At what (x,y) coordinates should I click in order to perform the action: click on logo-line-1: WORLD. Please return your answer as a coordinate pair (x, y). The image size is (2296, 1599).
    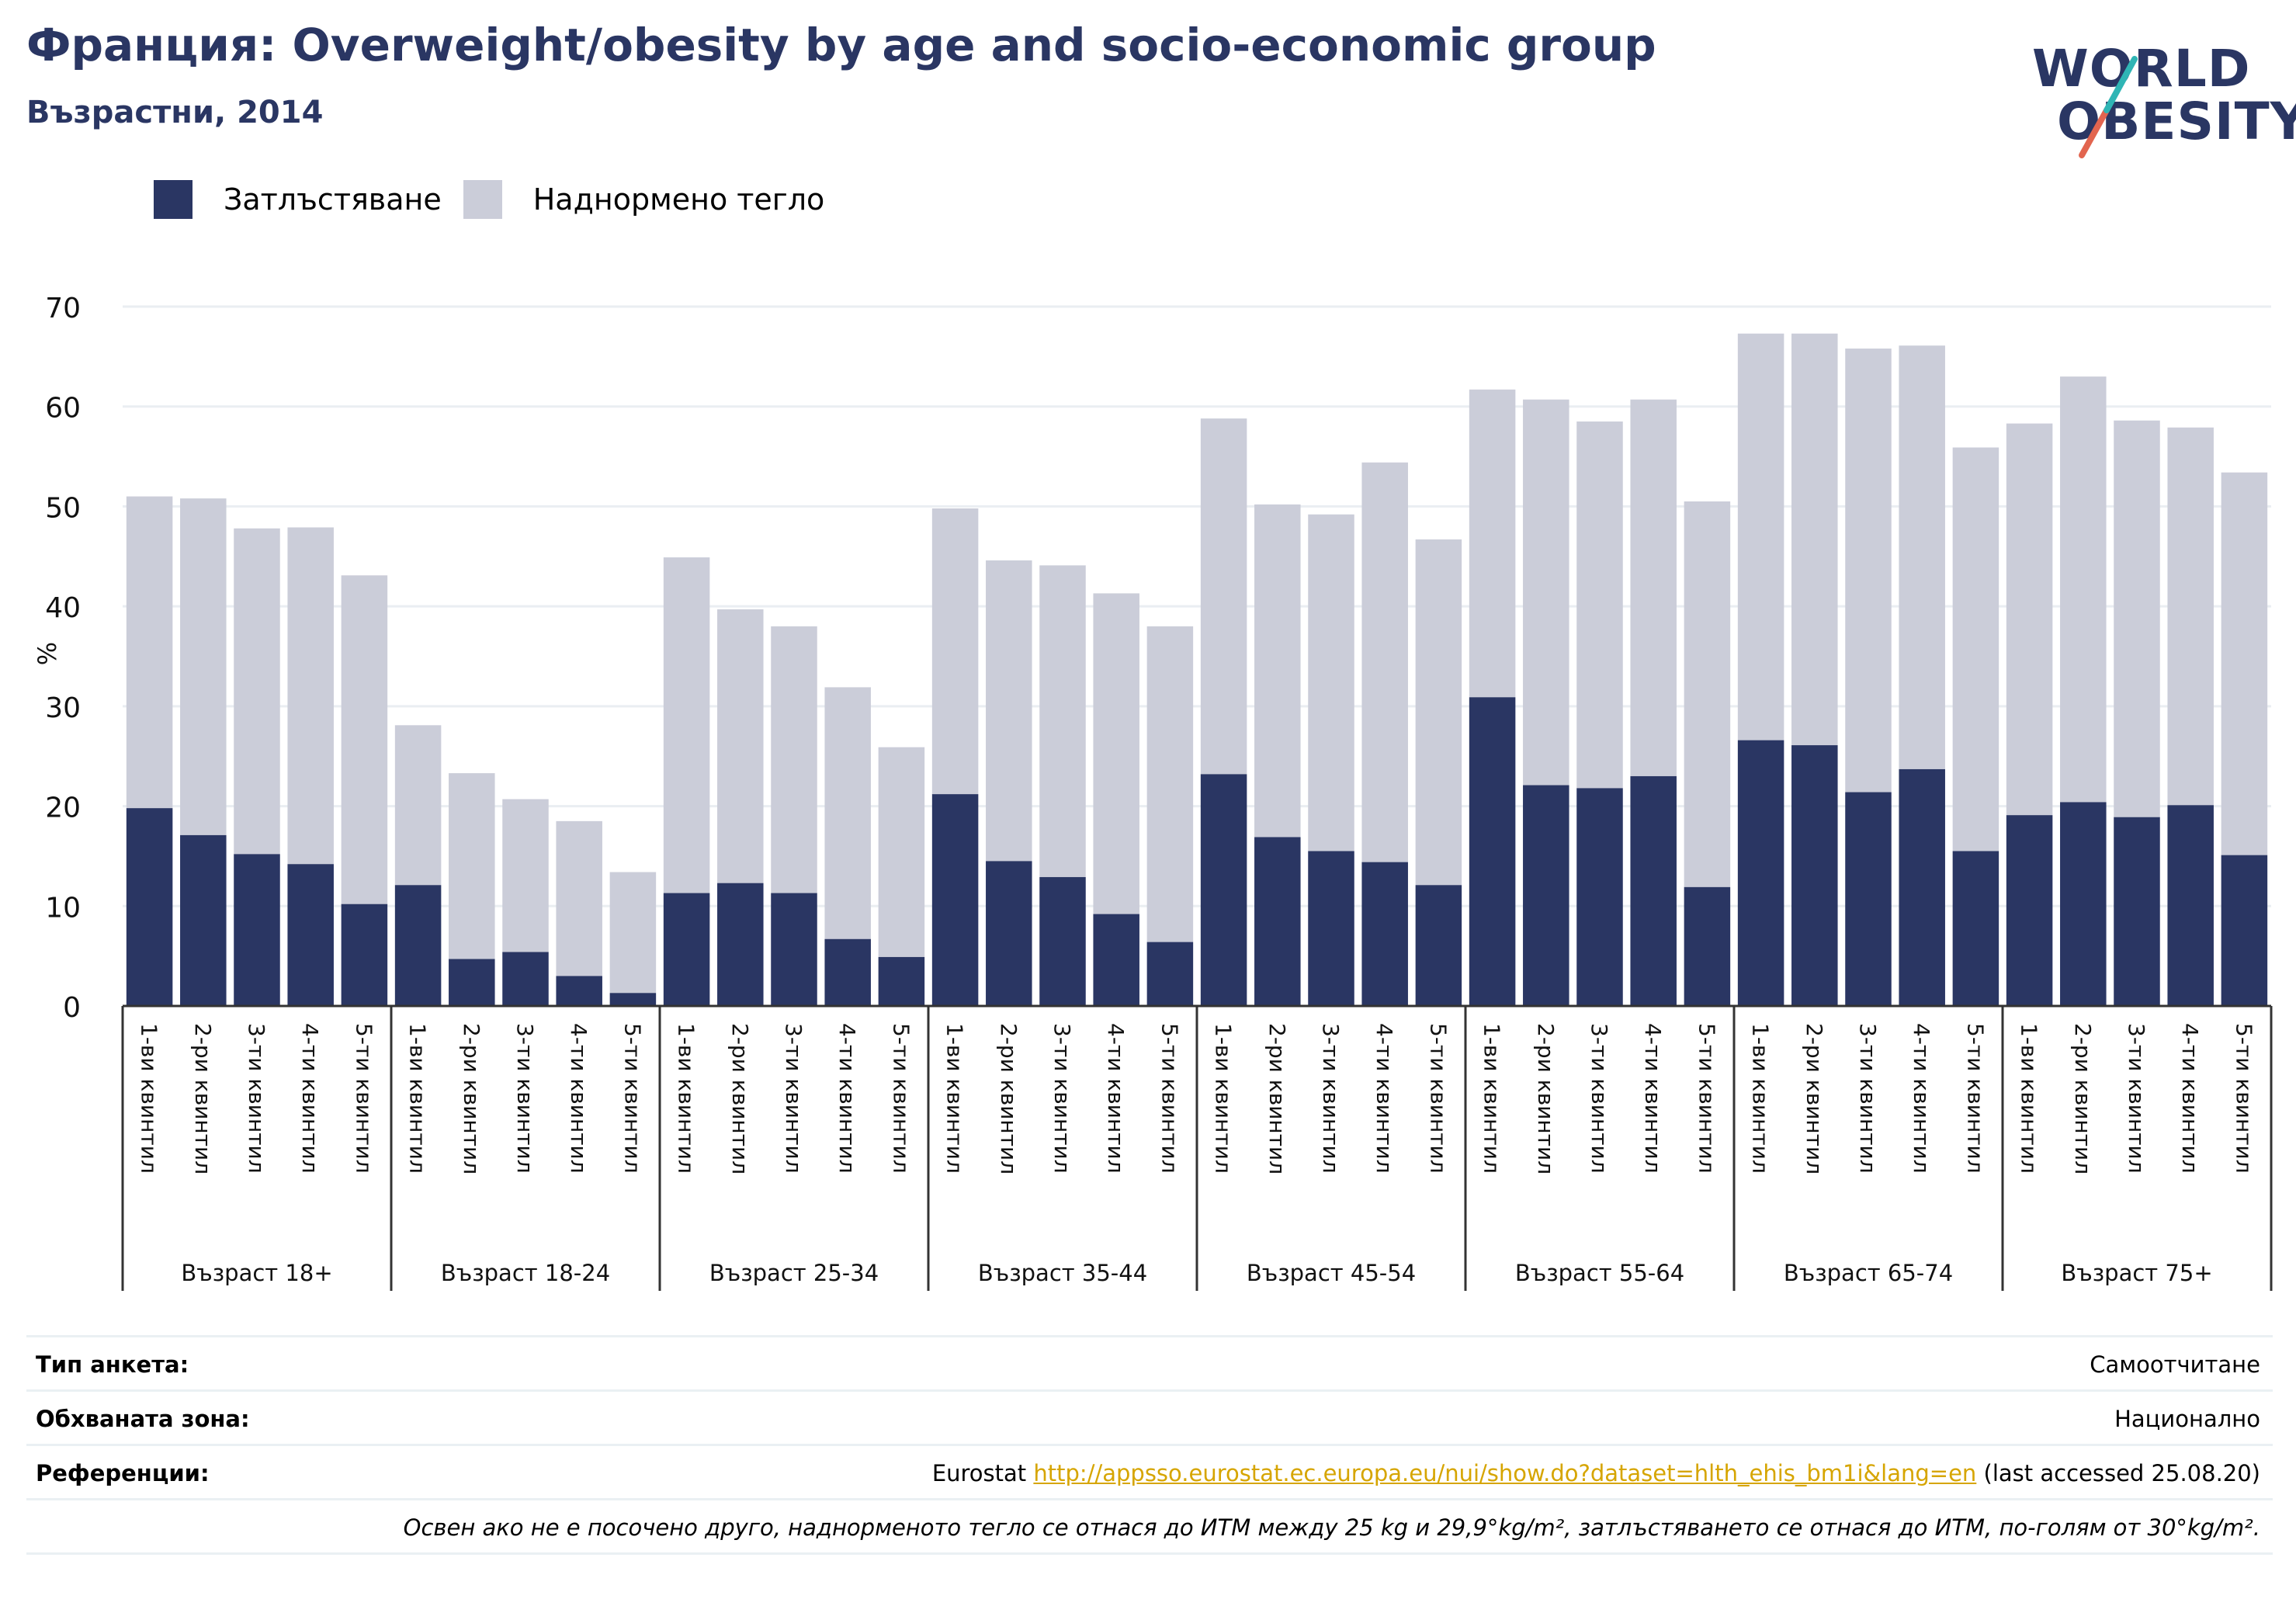
    Looking at the image, I should click on (2141, 69).